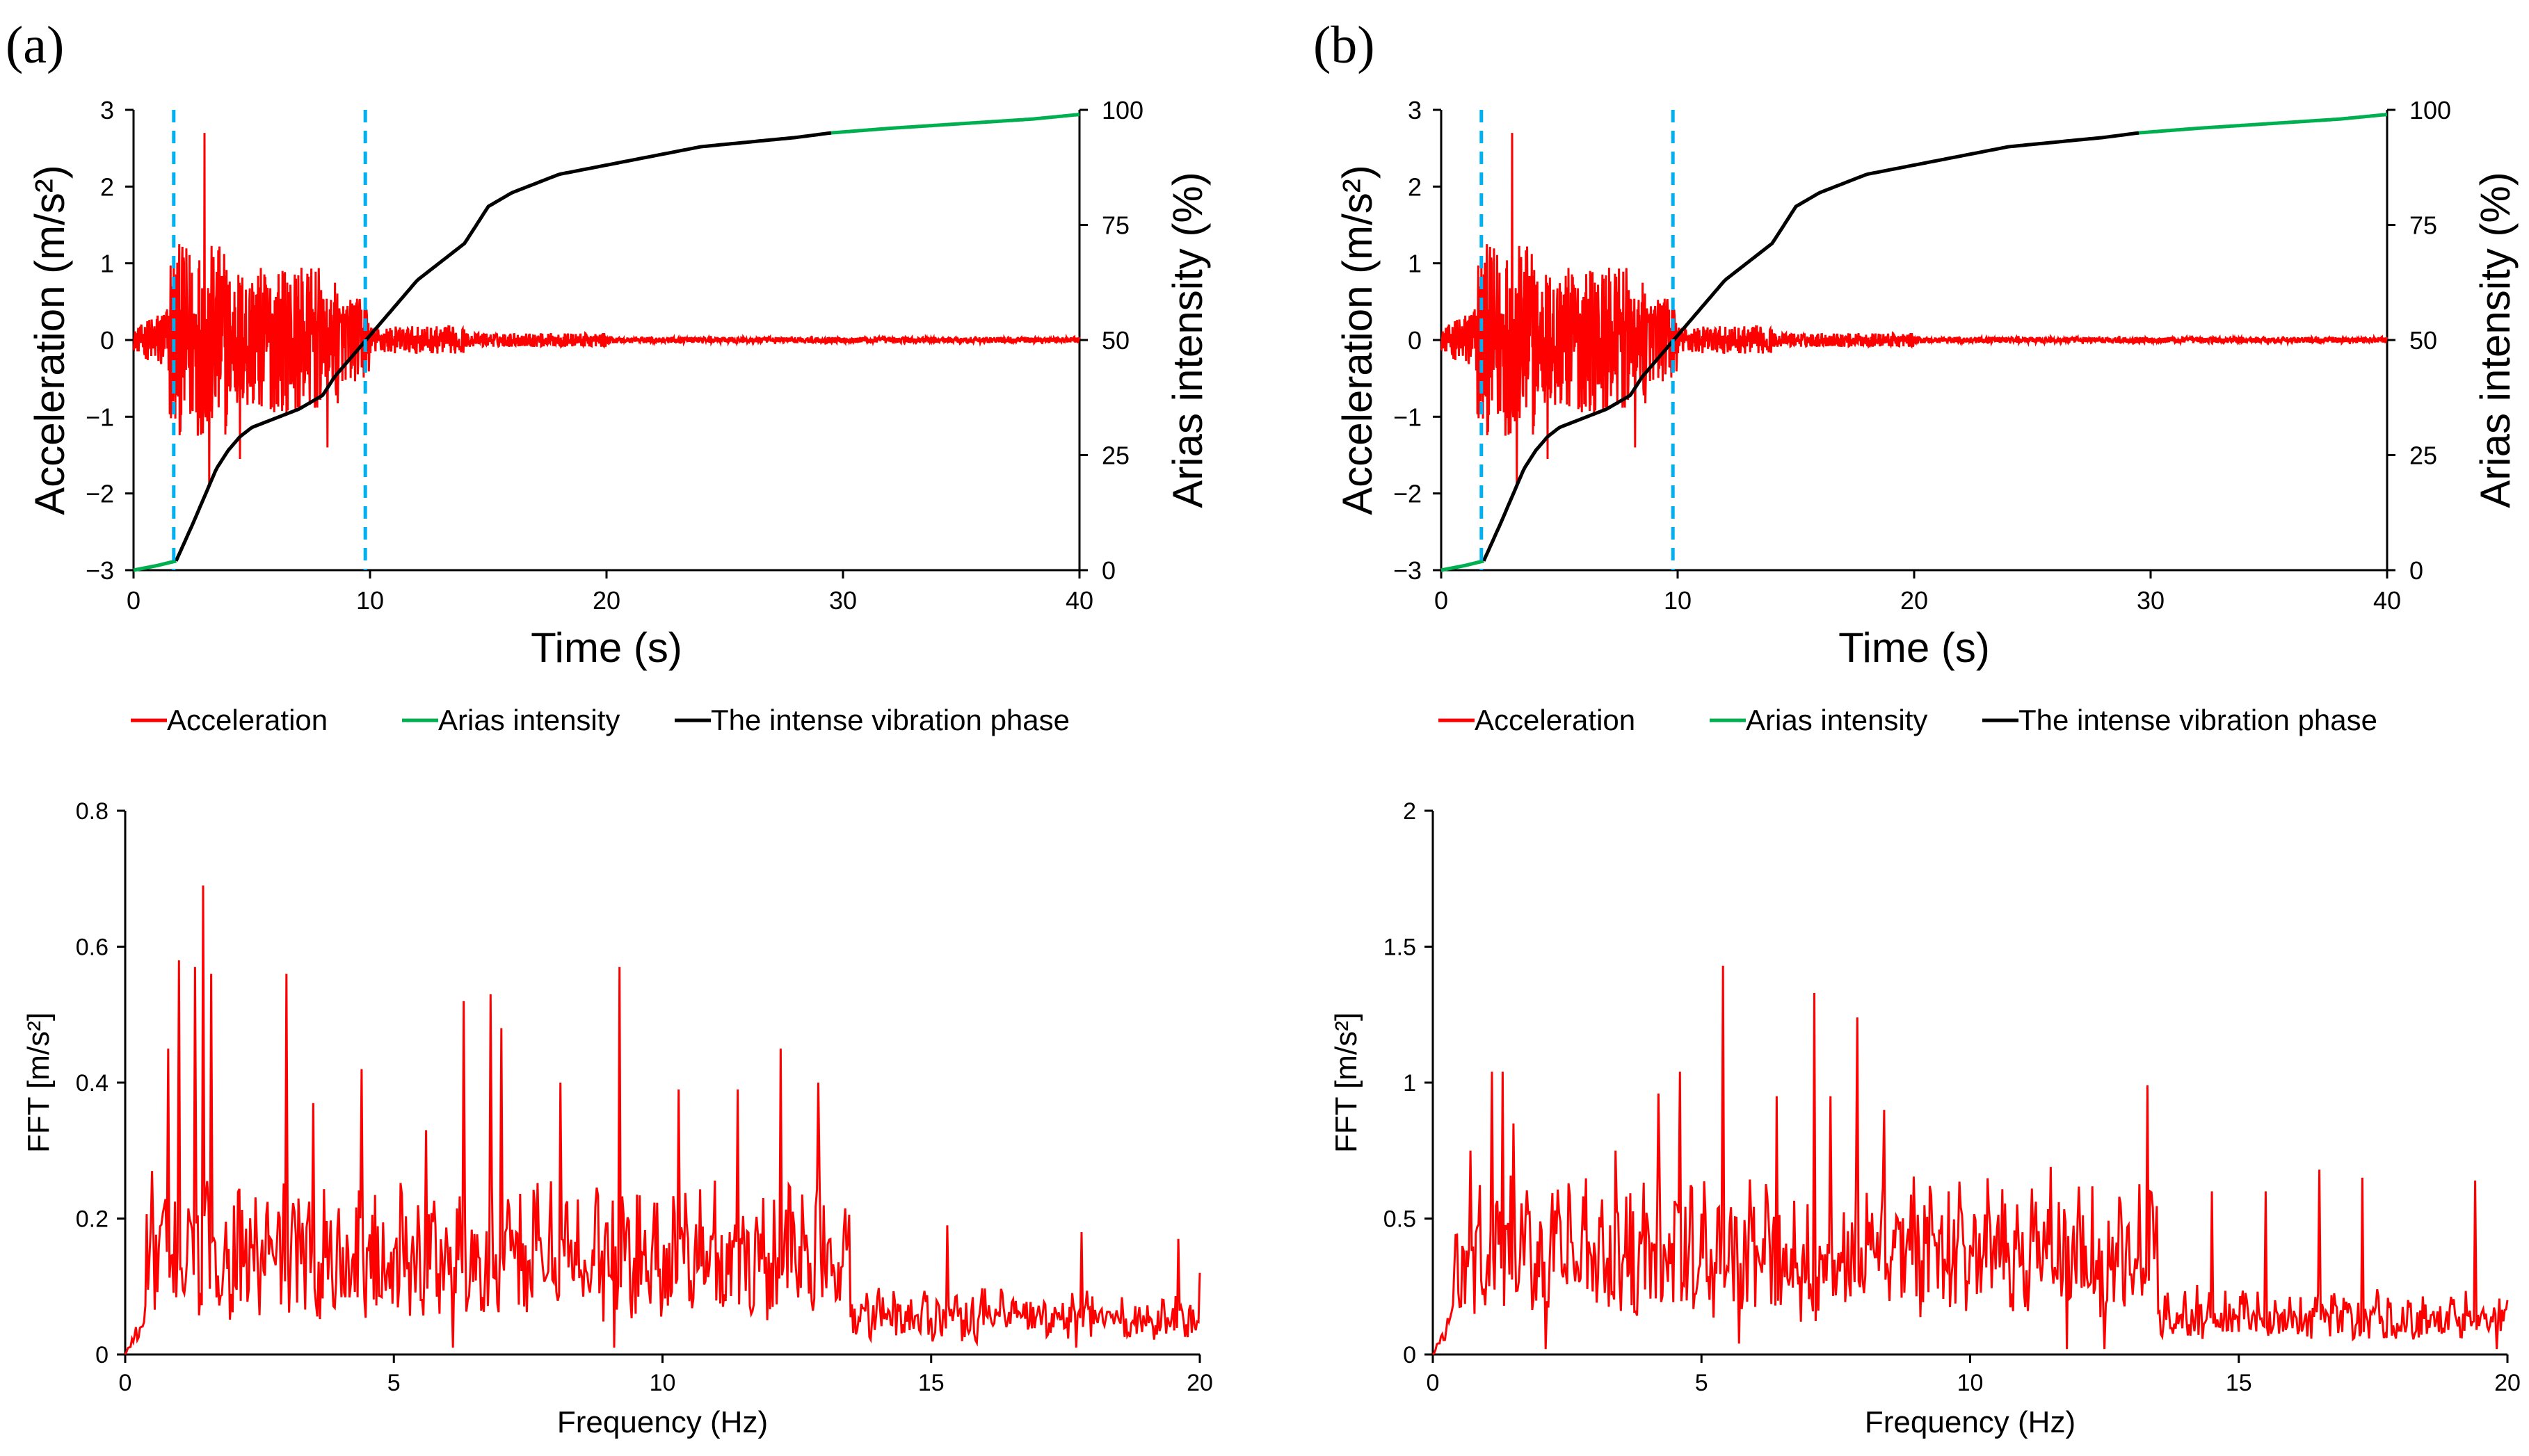  Describe the element at coordinates (35, 45) in the screenshot. I see `panel-label-a: (a)` at that location.